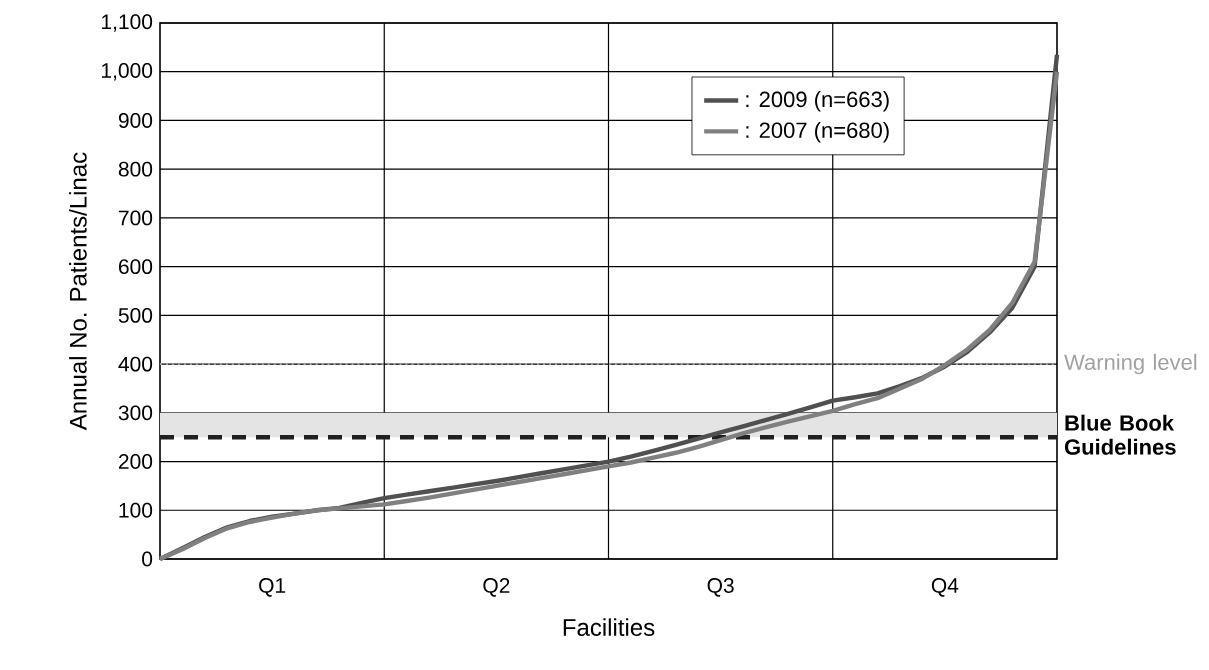  Describe the element at coordinates (136, 510) in the screenshot. I see `y-tick-label: 100` at that location.